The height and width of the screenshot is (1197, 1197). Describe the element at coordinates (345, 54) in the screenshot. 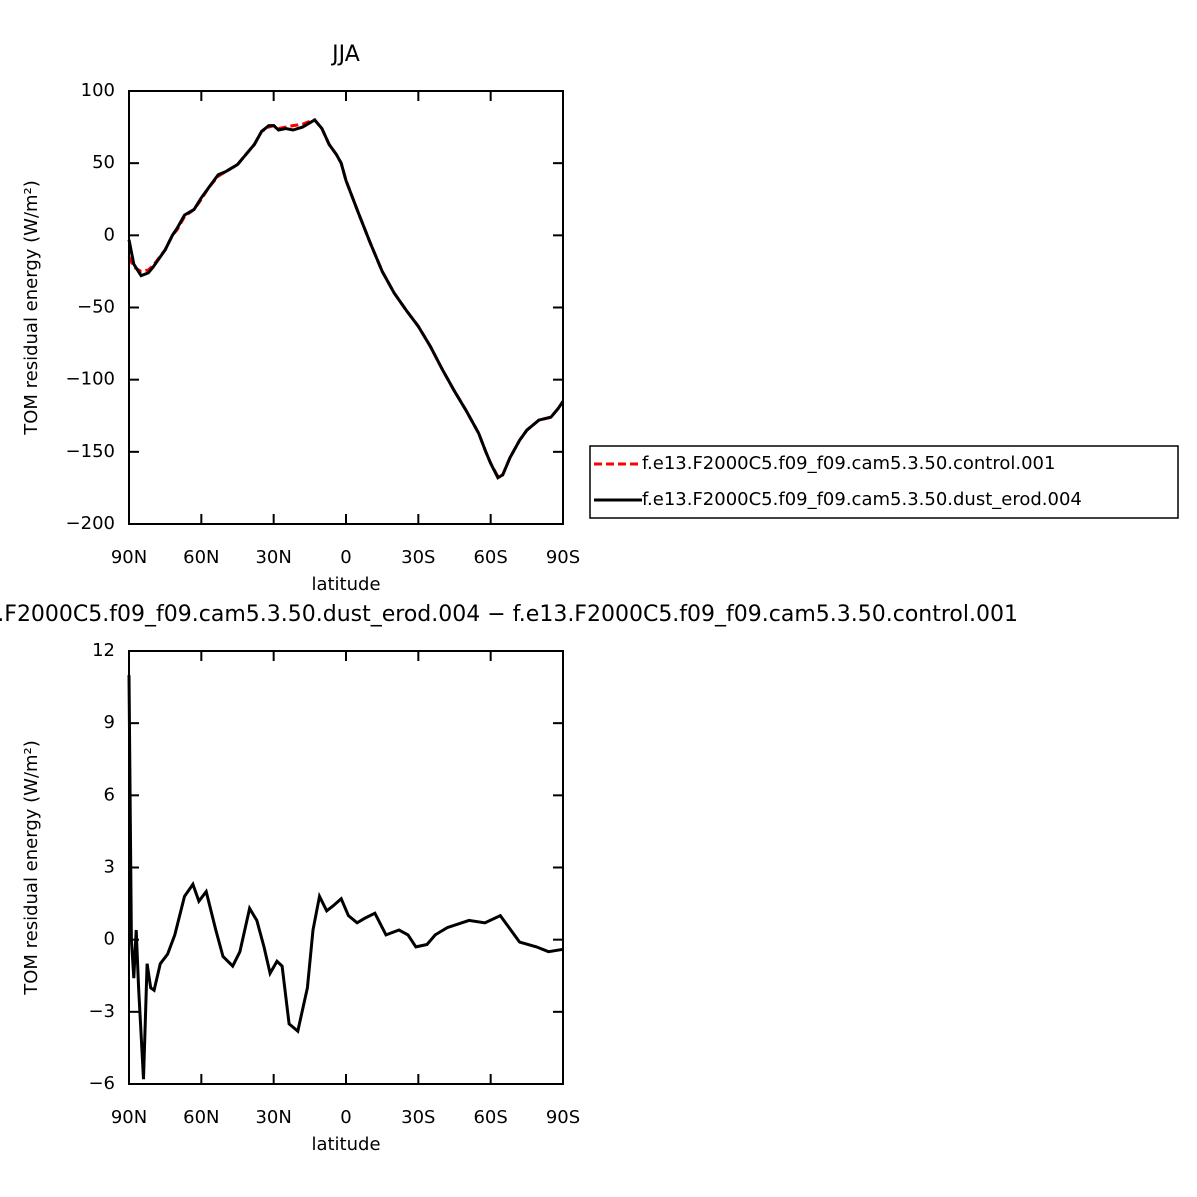

I see `chart-title: JJA` at that location.